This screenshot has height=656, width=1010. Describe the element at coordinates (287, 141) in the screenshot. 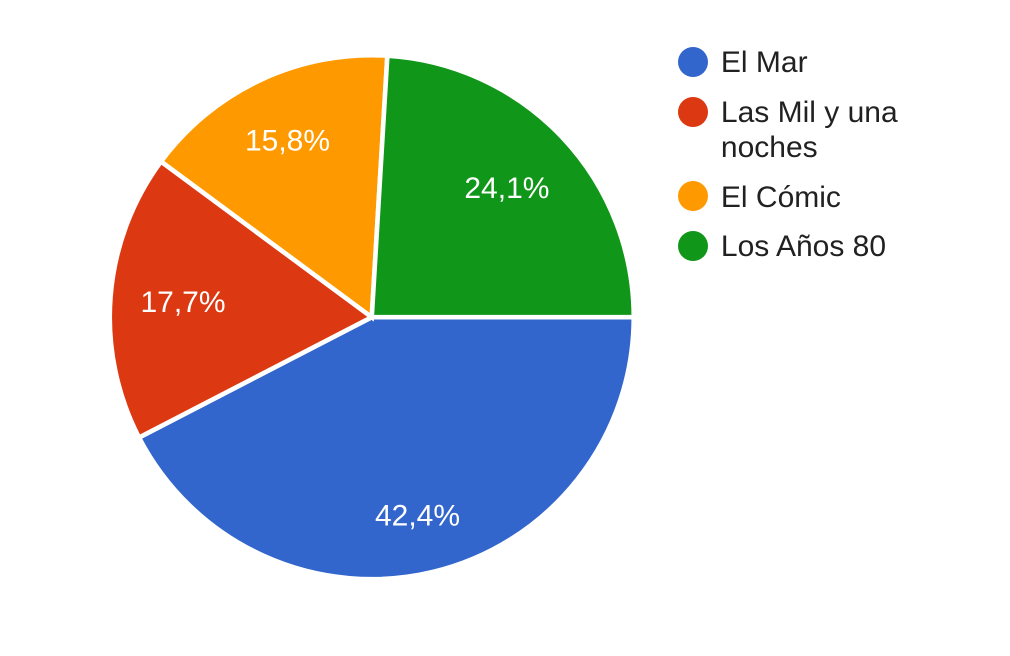

I see `svg-text: 15,8%` at that location.